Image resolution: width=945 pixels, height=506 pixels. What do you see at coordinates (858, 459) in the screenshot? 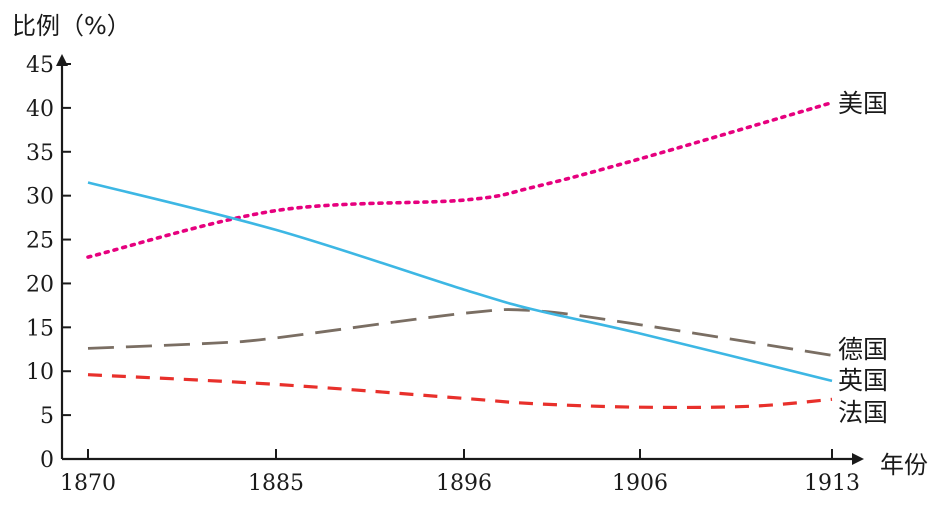
I see `x-axis-arrow` at bounding box center [858, 459].